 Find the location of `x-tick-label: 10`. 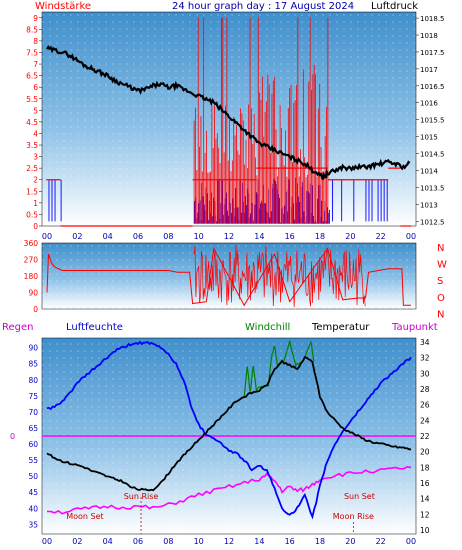

x-tick-label: 10 is located at coordinates (199, 236).